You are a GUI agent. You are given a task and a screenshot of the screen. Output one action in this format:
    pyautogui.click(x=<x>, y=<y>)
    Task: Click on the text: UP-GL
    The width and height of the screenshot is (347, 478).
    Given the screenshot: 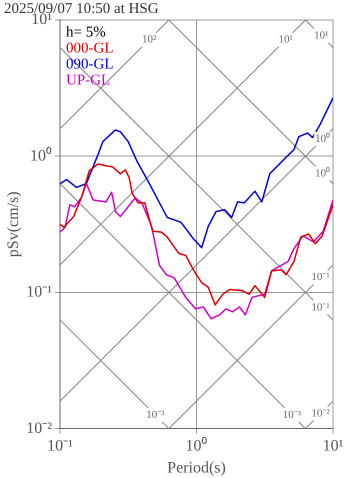 What is the action you would take?
    pyautogui.click(x=88, y=80)
    